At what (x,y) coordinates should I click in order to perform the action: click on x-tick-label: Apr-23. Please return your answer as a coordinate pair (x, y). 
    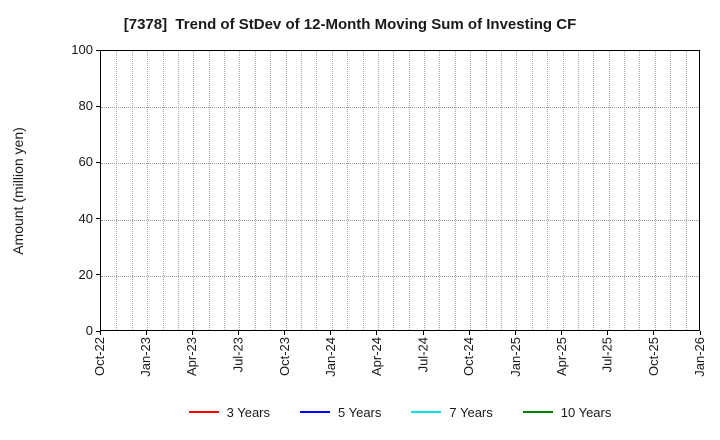
    Looking at the image, I should click on (192, 357).